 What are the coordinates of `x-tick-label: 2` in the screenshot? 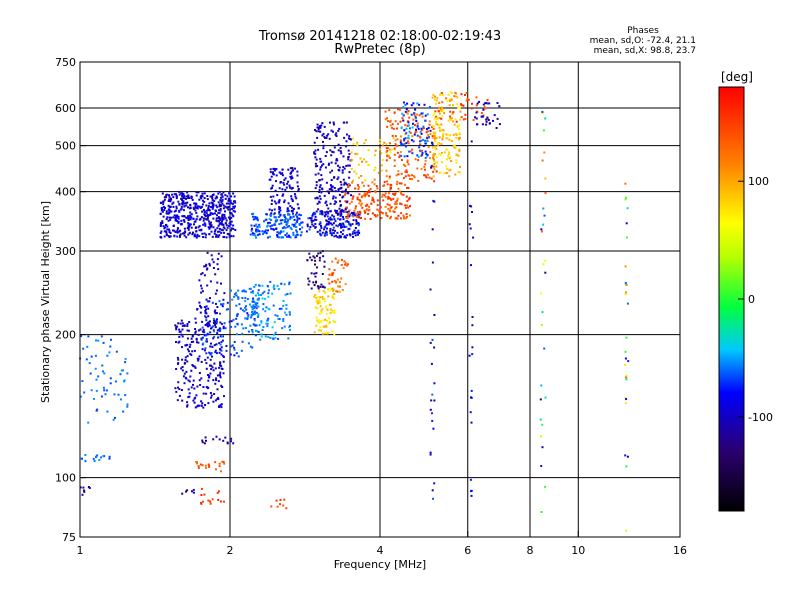 It's located at (230, 550).